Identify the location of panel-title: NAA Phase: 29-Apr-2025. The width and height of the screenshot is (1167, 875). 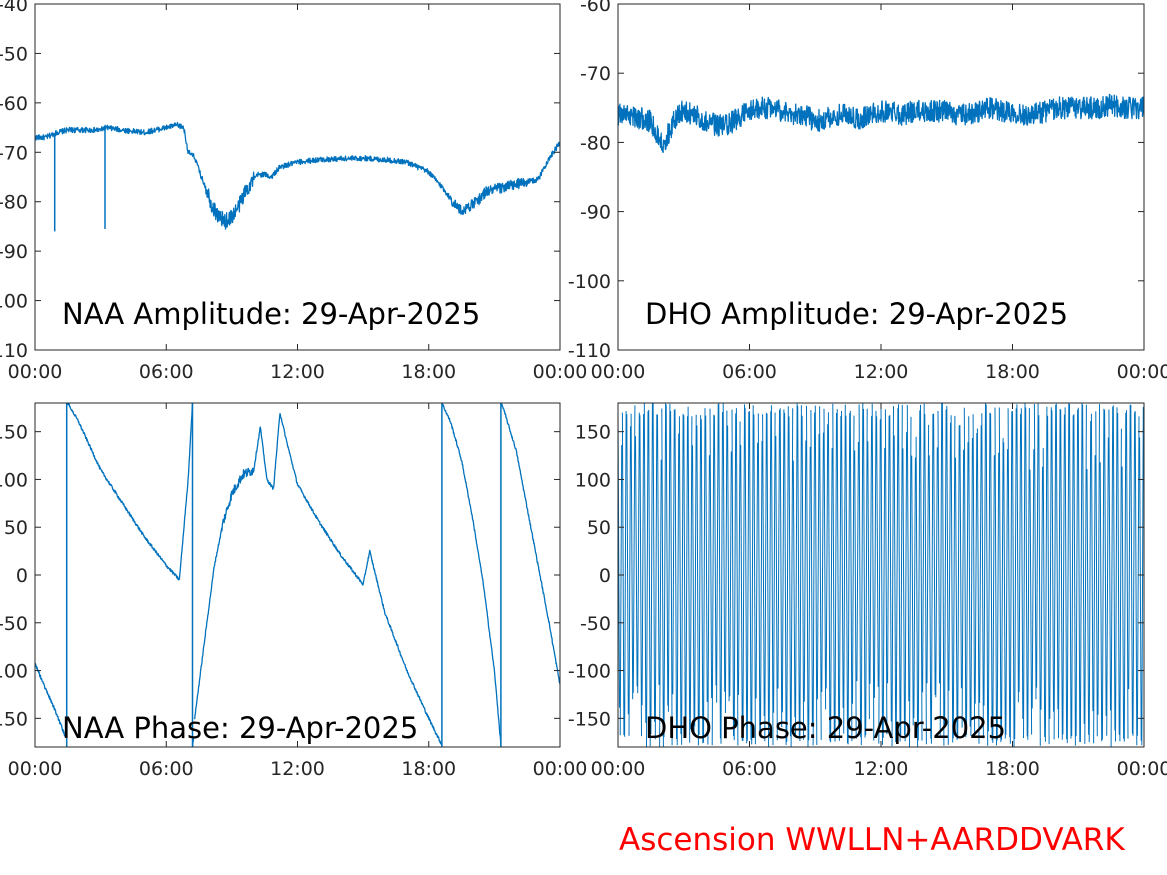
(240, 728).